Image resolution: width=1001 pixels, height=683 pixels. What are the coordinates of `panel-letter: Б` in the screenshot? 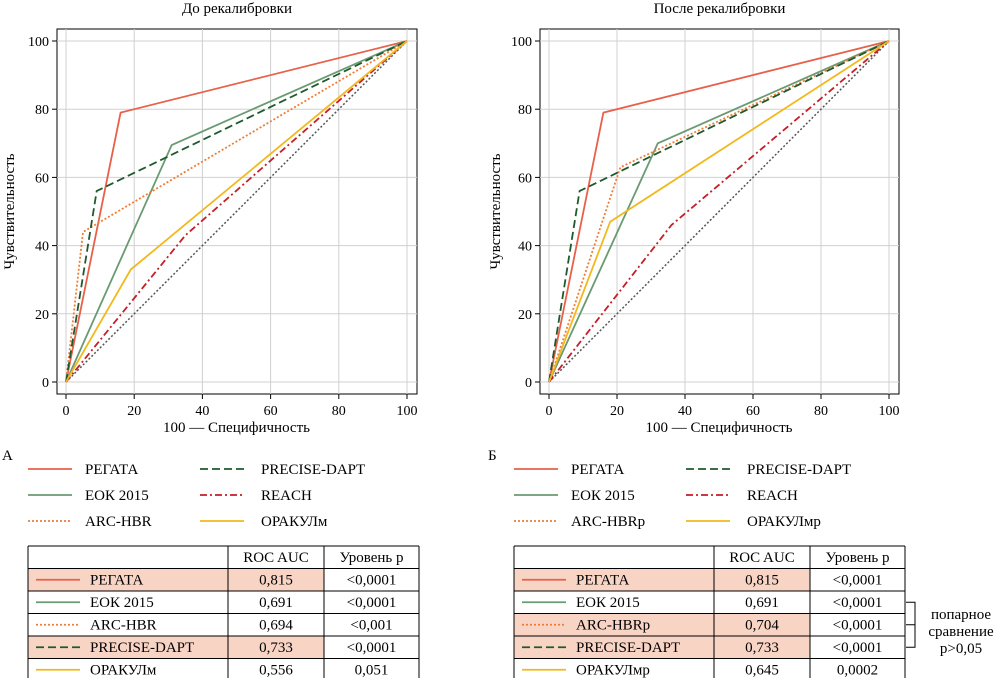 It's located at (492, 456).